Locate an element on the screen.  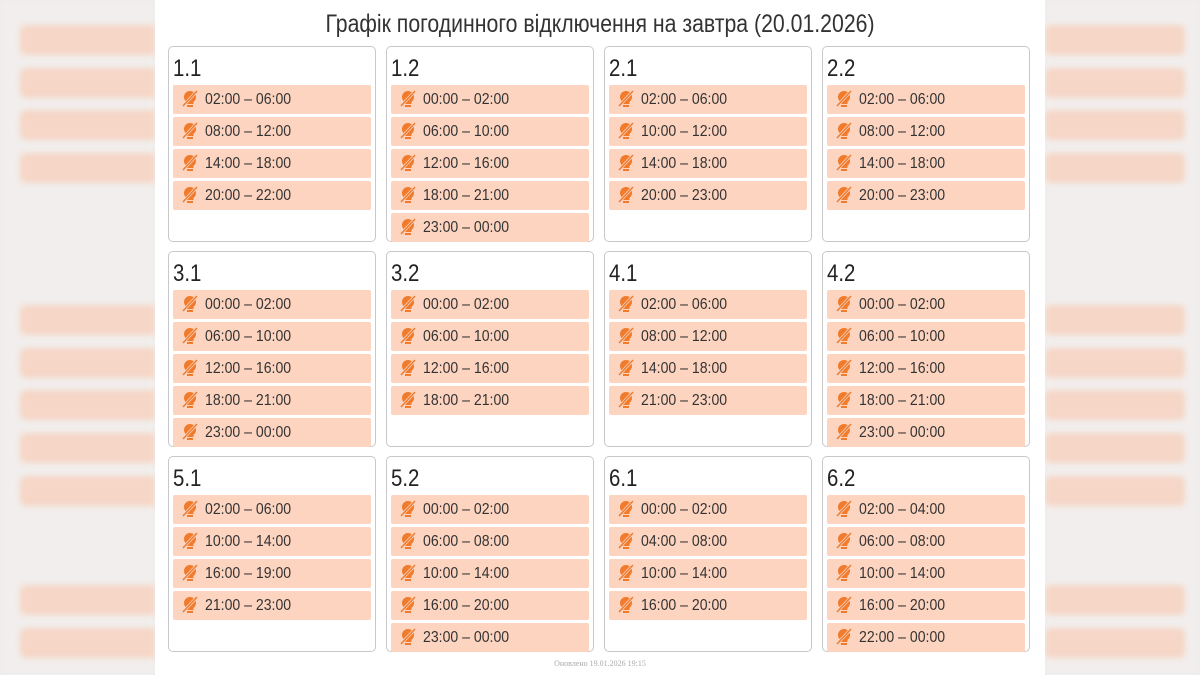
slot-time: 20:00 – 23:00 is located at coordinates (902, 195).